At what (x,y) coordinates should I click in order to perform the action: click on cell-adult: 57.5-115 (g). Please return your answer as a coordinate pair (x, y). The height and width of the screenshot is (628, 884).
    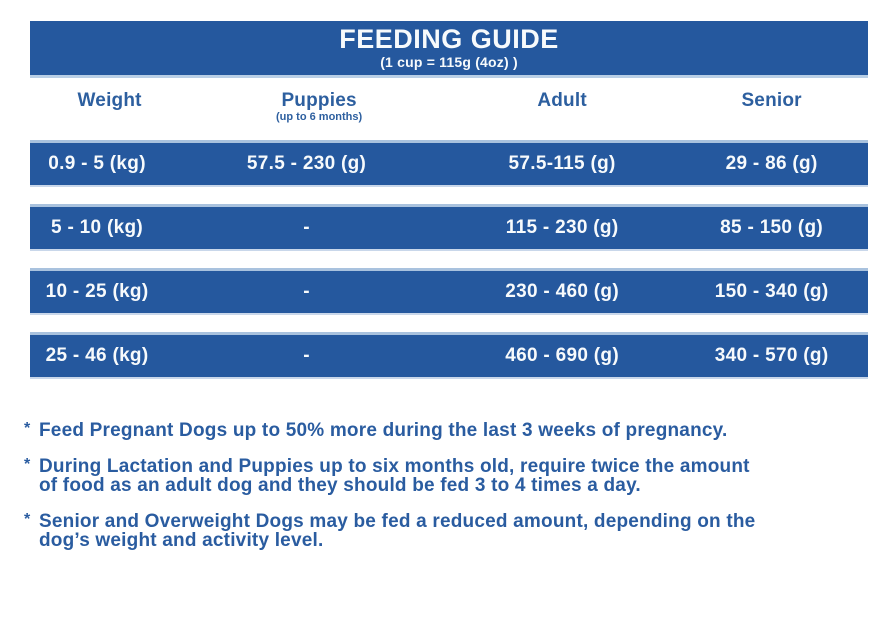
    Looking at the image, I should click on (562, 163).